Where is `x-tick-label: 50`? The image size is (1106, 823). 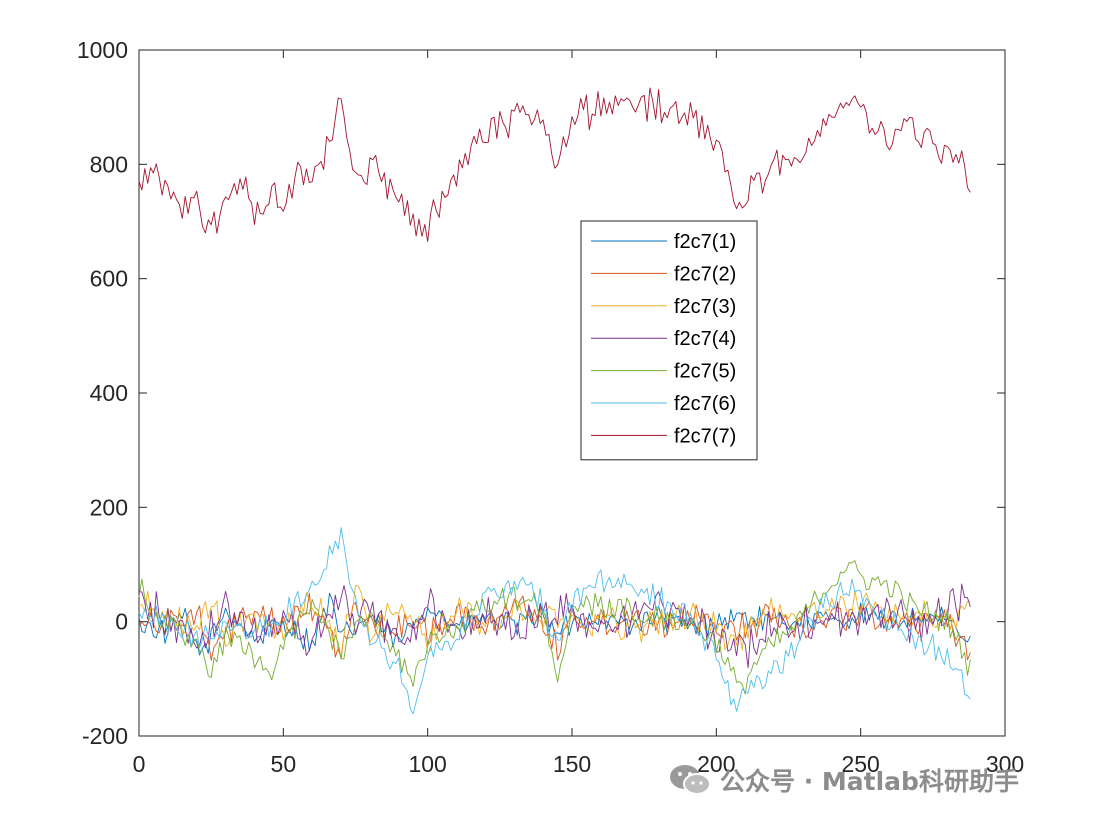 x-tick-label: 50 is located at coordinates (284, 764).